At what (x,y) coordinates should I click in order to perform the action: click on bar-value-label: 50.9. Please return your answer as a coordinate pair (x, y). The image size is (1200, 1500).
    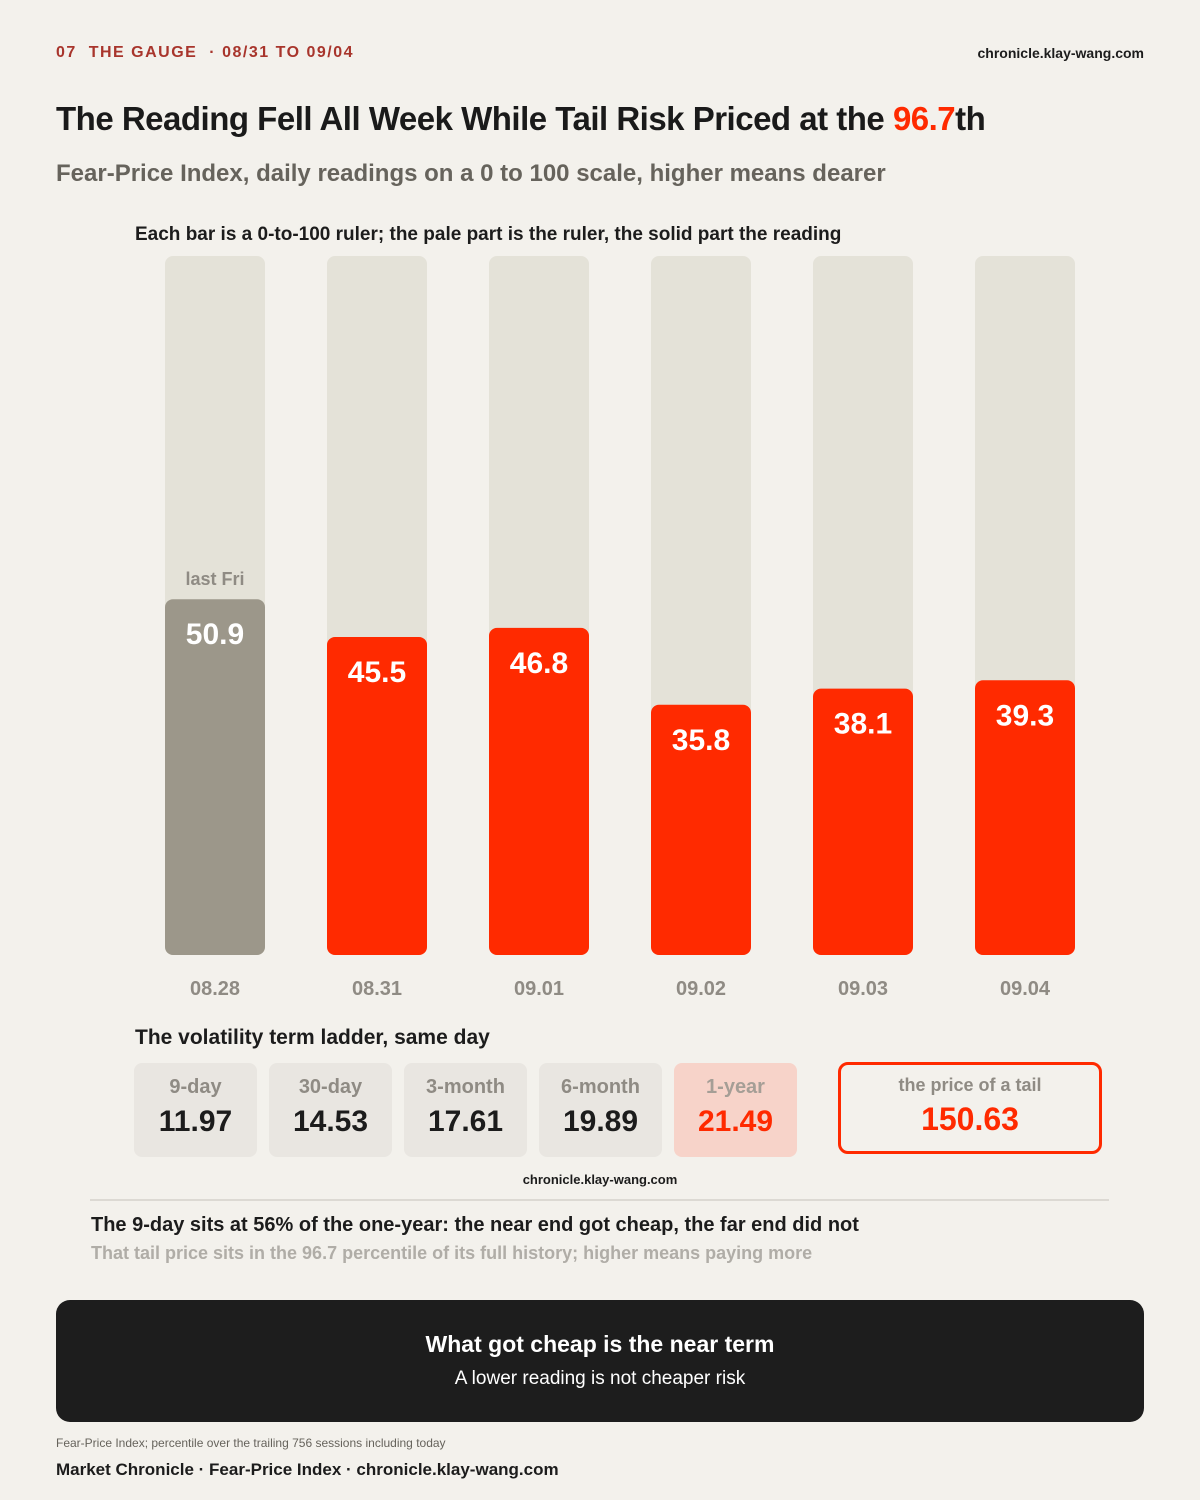
    Looking at the image, I should click on (215, 634).